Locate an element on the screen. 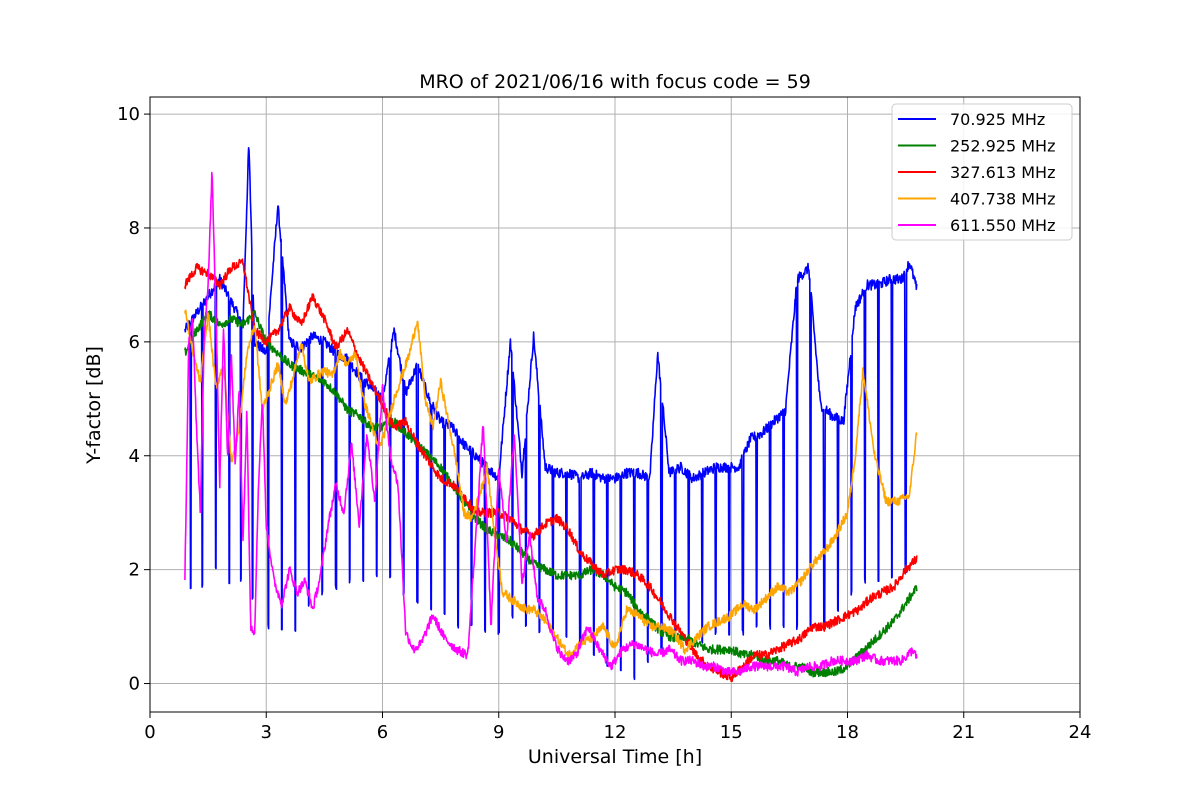 The width and height of the screenshot is (1200, 800). y-tick-label: 8 is located at coordinates (134, 228).